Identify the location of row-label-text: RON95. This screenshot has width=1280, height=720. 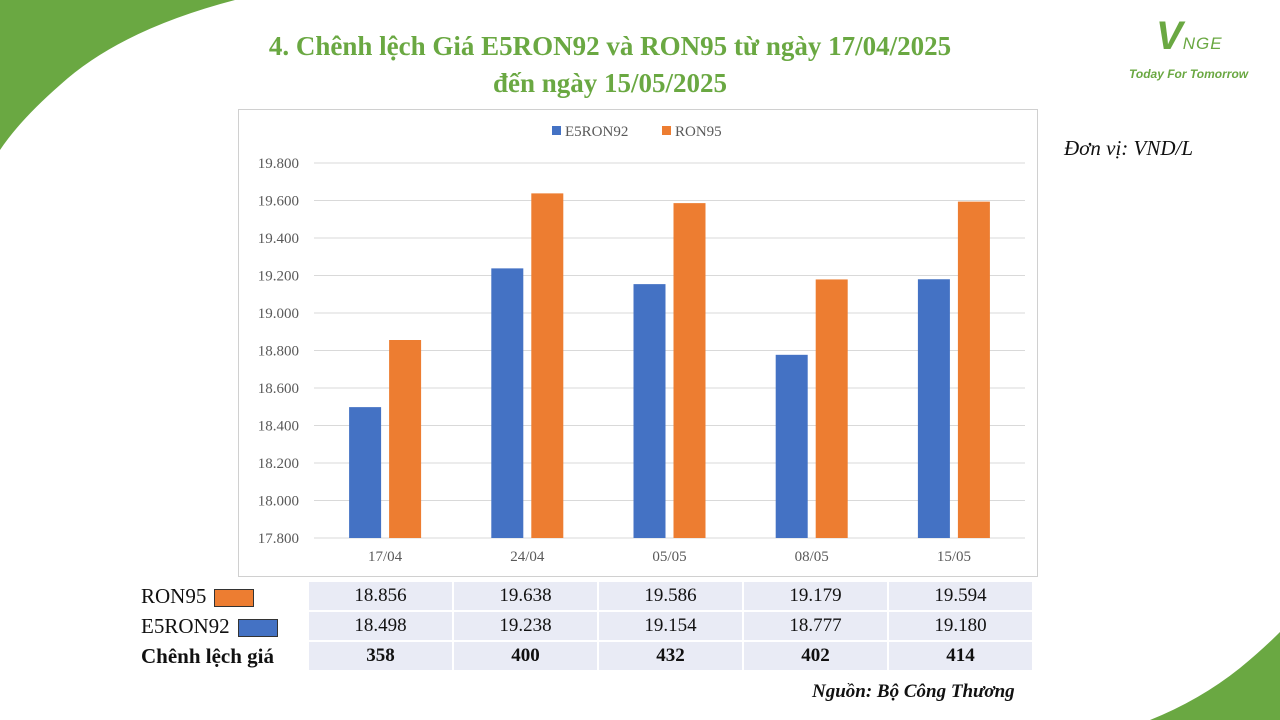
(174, 595).